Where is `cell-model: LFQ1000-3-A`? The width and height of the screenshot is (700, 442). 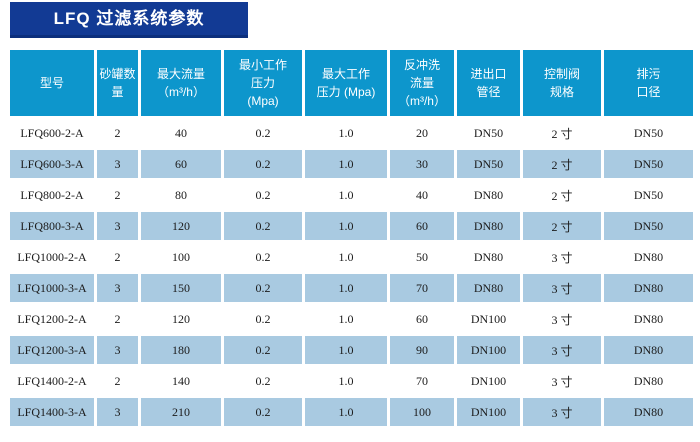
cell-model: LFQ1000-3-A is located at coordinates (52, 288).